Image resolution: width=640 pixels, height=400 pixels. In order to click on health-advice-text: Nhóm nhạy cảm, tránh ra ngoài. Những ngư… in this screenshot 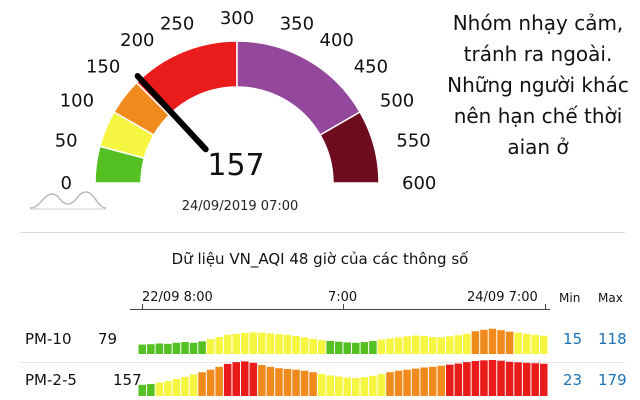, I will do `click(538, 85)`.